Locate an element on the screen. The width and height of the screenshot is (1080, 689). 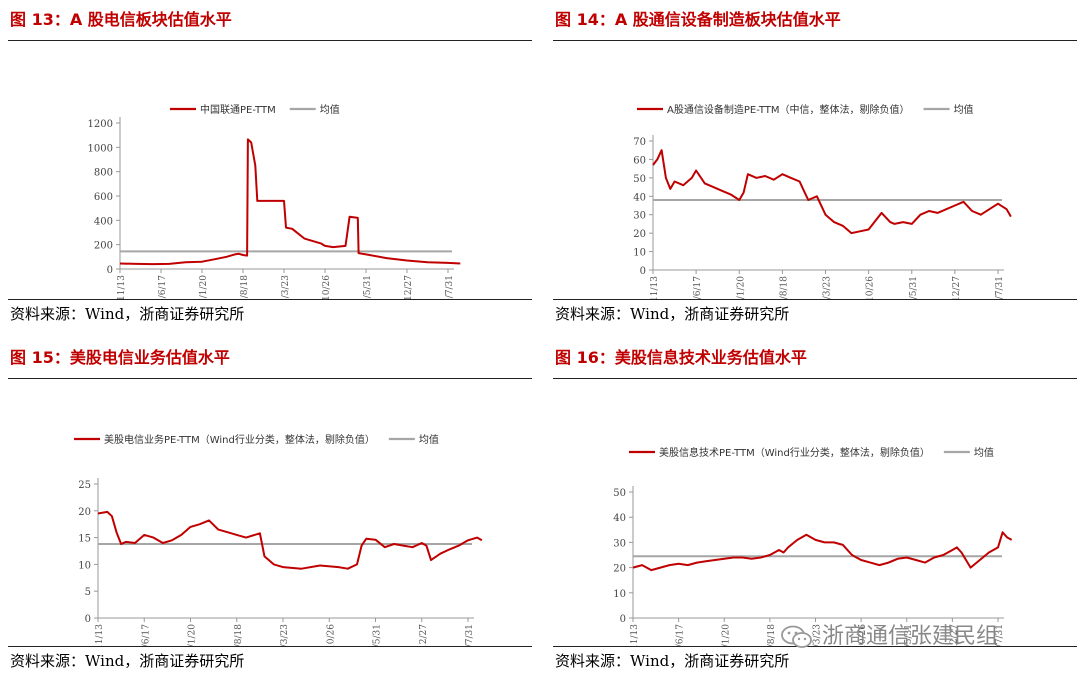
legend-series-label: 中国联通PE-TTM is located at coordinates (238, 109).